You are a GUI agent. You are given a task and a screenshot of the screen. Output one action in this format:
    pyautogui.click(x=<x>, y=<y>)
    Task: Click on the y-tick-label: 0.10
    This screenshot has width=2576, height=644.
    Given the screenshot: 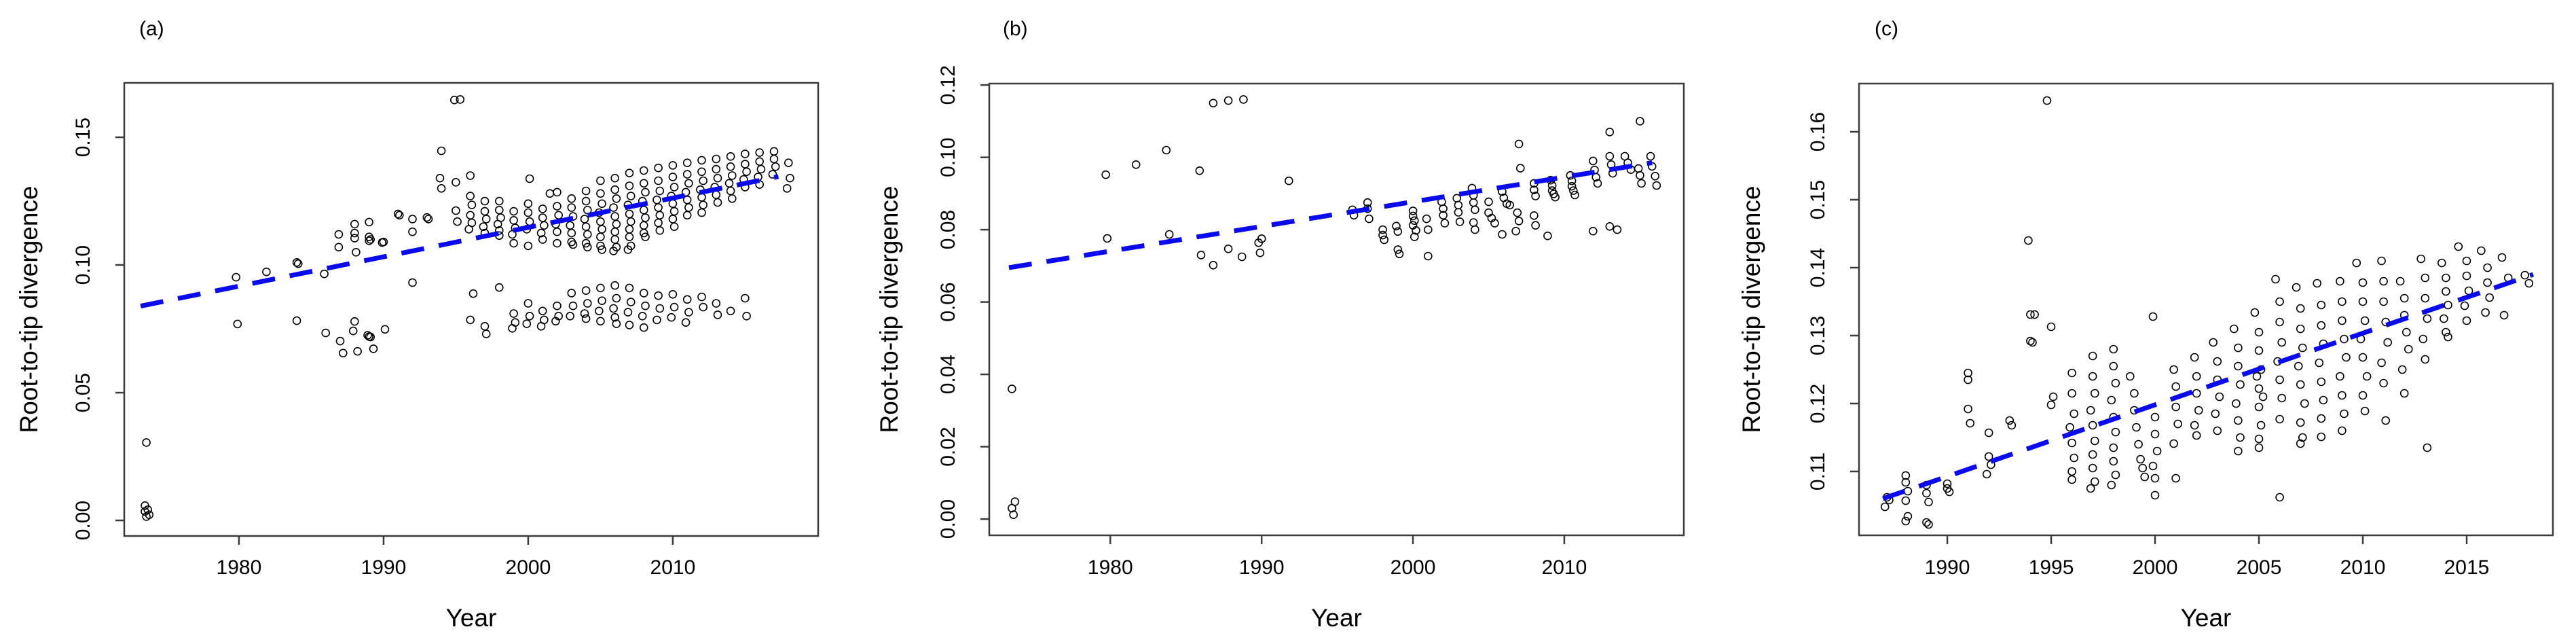 What is the action you would take?
    pyautogui.click(x=948, y=157)
    